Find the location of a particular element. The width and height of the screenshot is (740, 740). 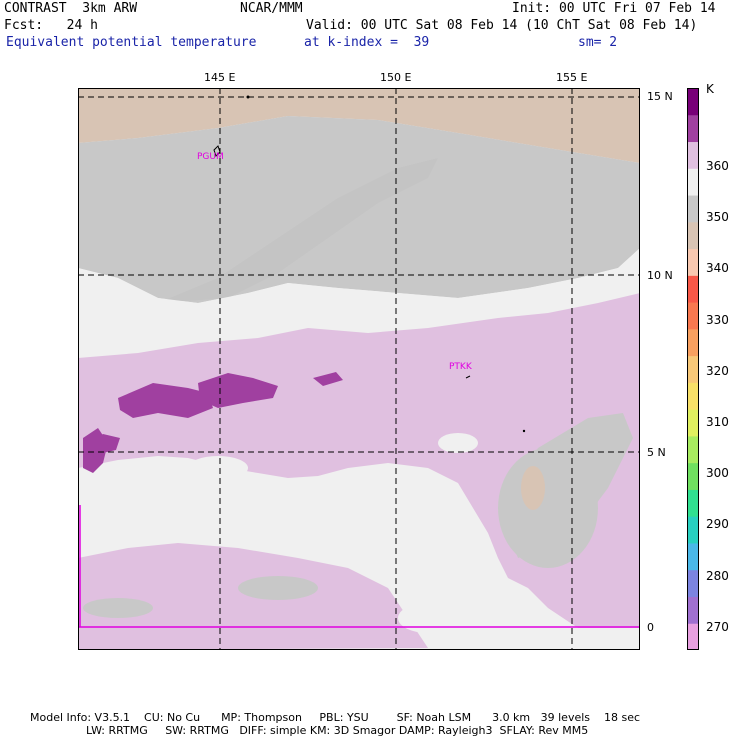

shade-white-blob2 is located at coordinates (458, 443).